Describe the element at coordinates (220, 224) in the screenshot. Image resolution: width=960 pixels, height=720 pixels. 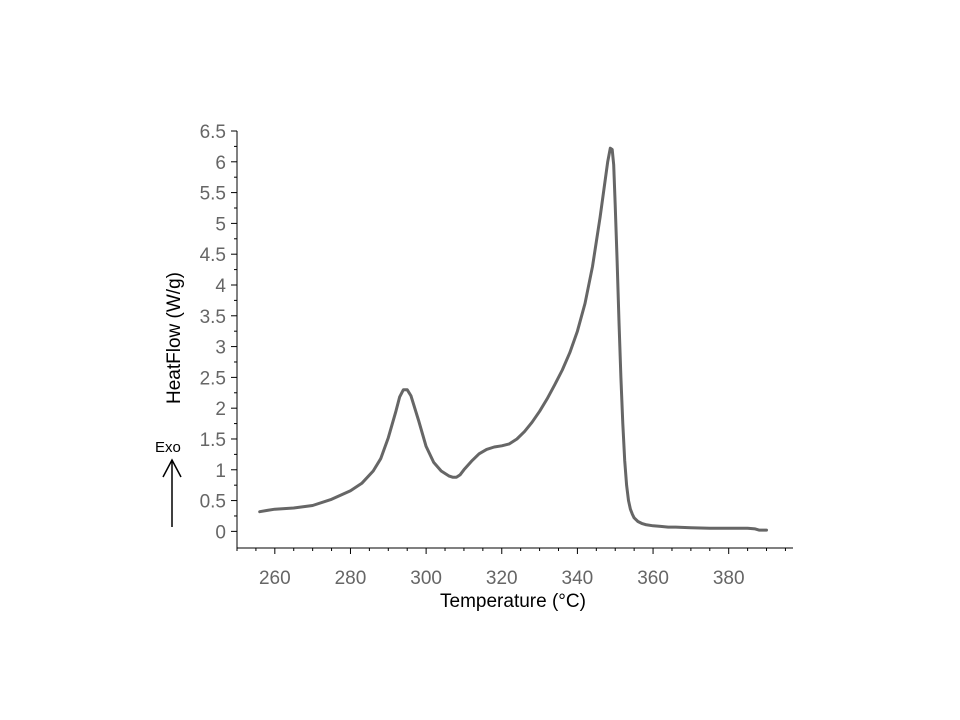
I see `y-tick-label: 5` at that location.